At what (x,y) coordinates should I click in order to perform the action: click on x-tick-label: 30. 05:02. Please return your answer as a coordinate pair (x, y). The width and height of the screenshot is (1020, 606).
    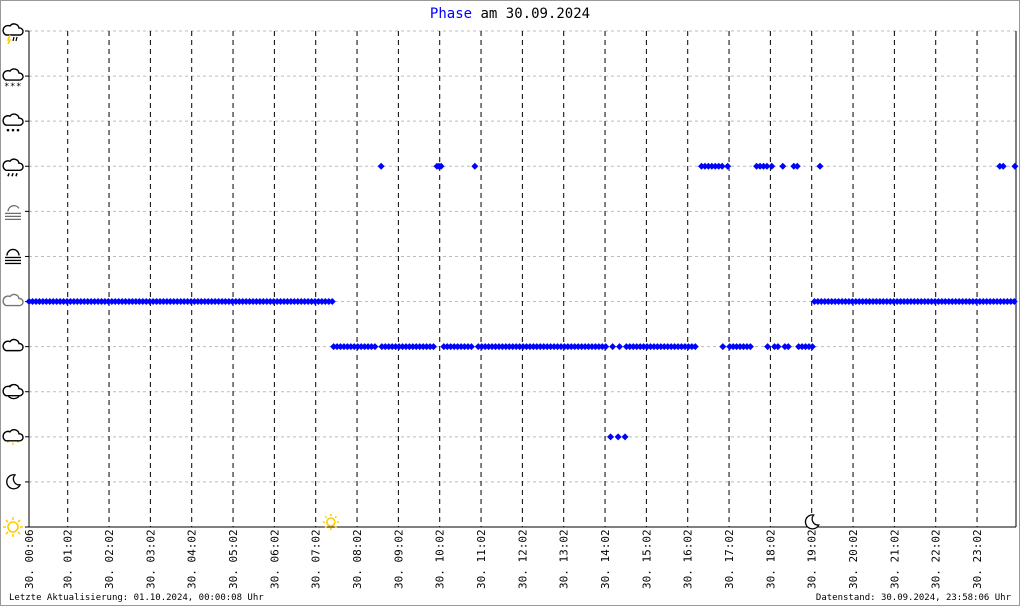
    Looking at the image, I should click on (233, 559).